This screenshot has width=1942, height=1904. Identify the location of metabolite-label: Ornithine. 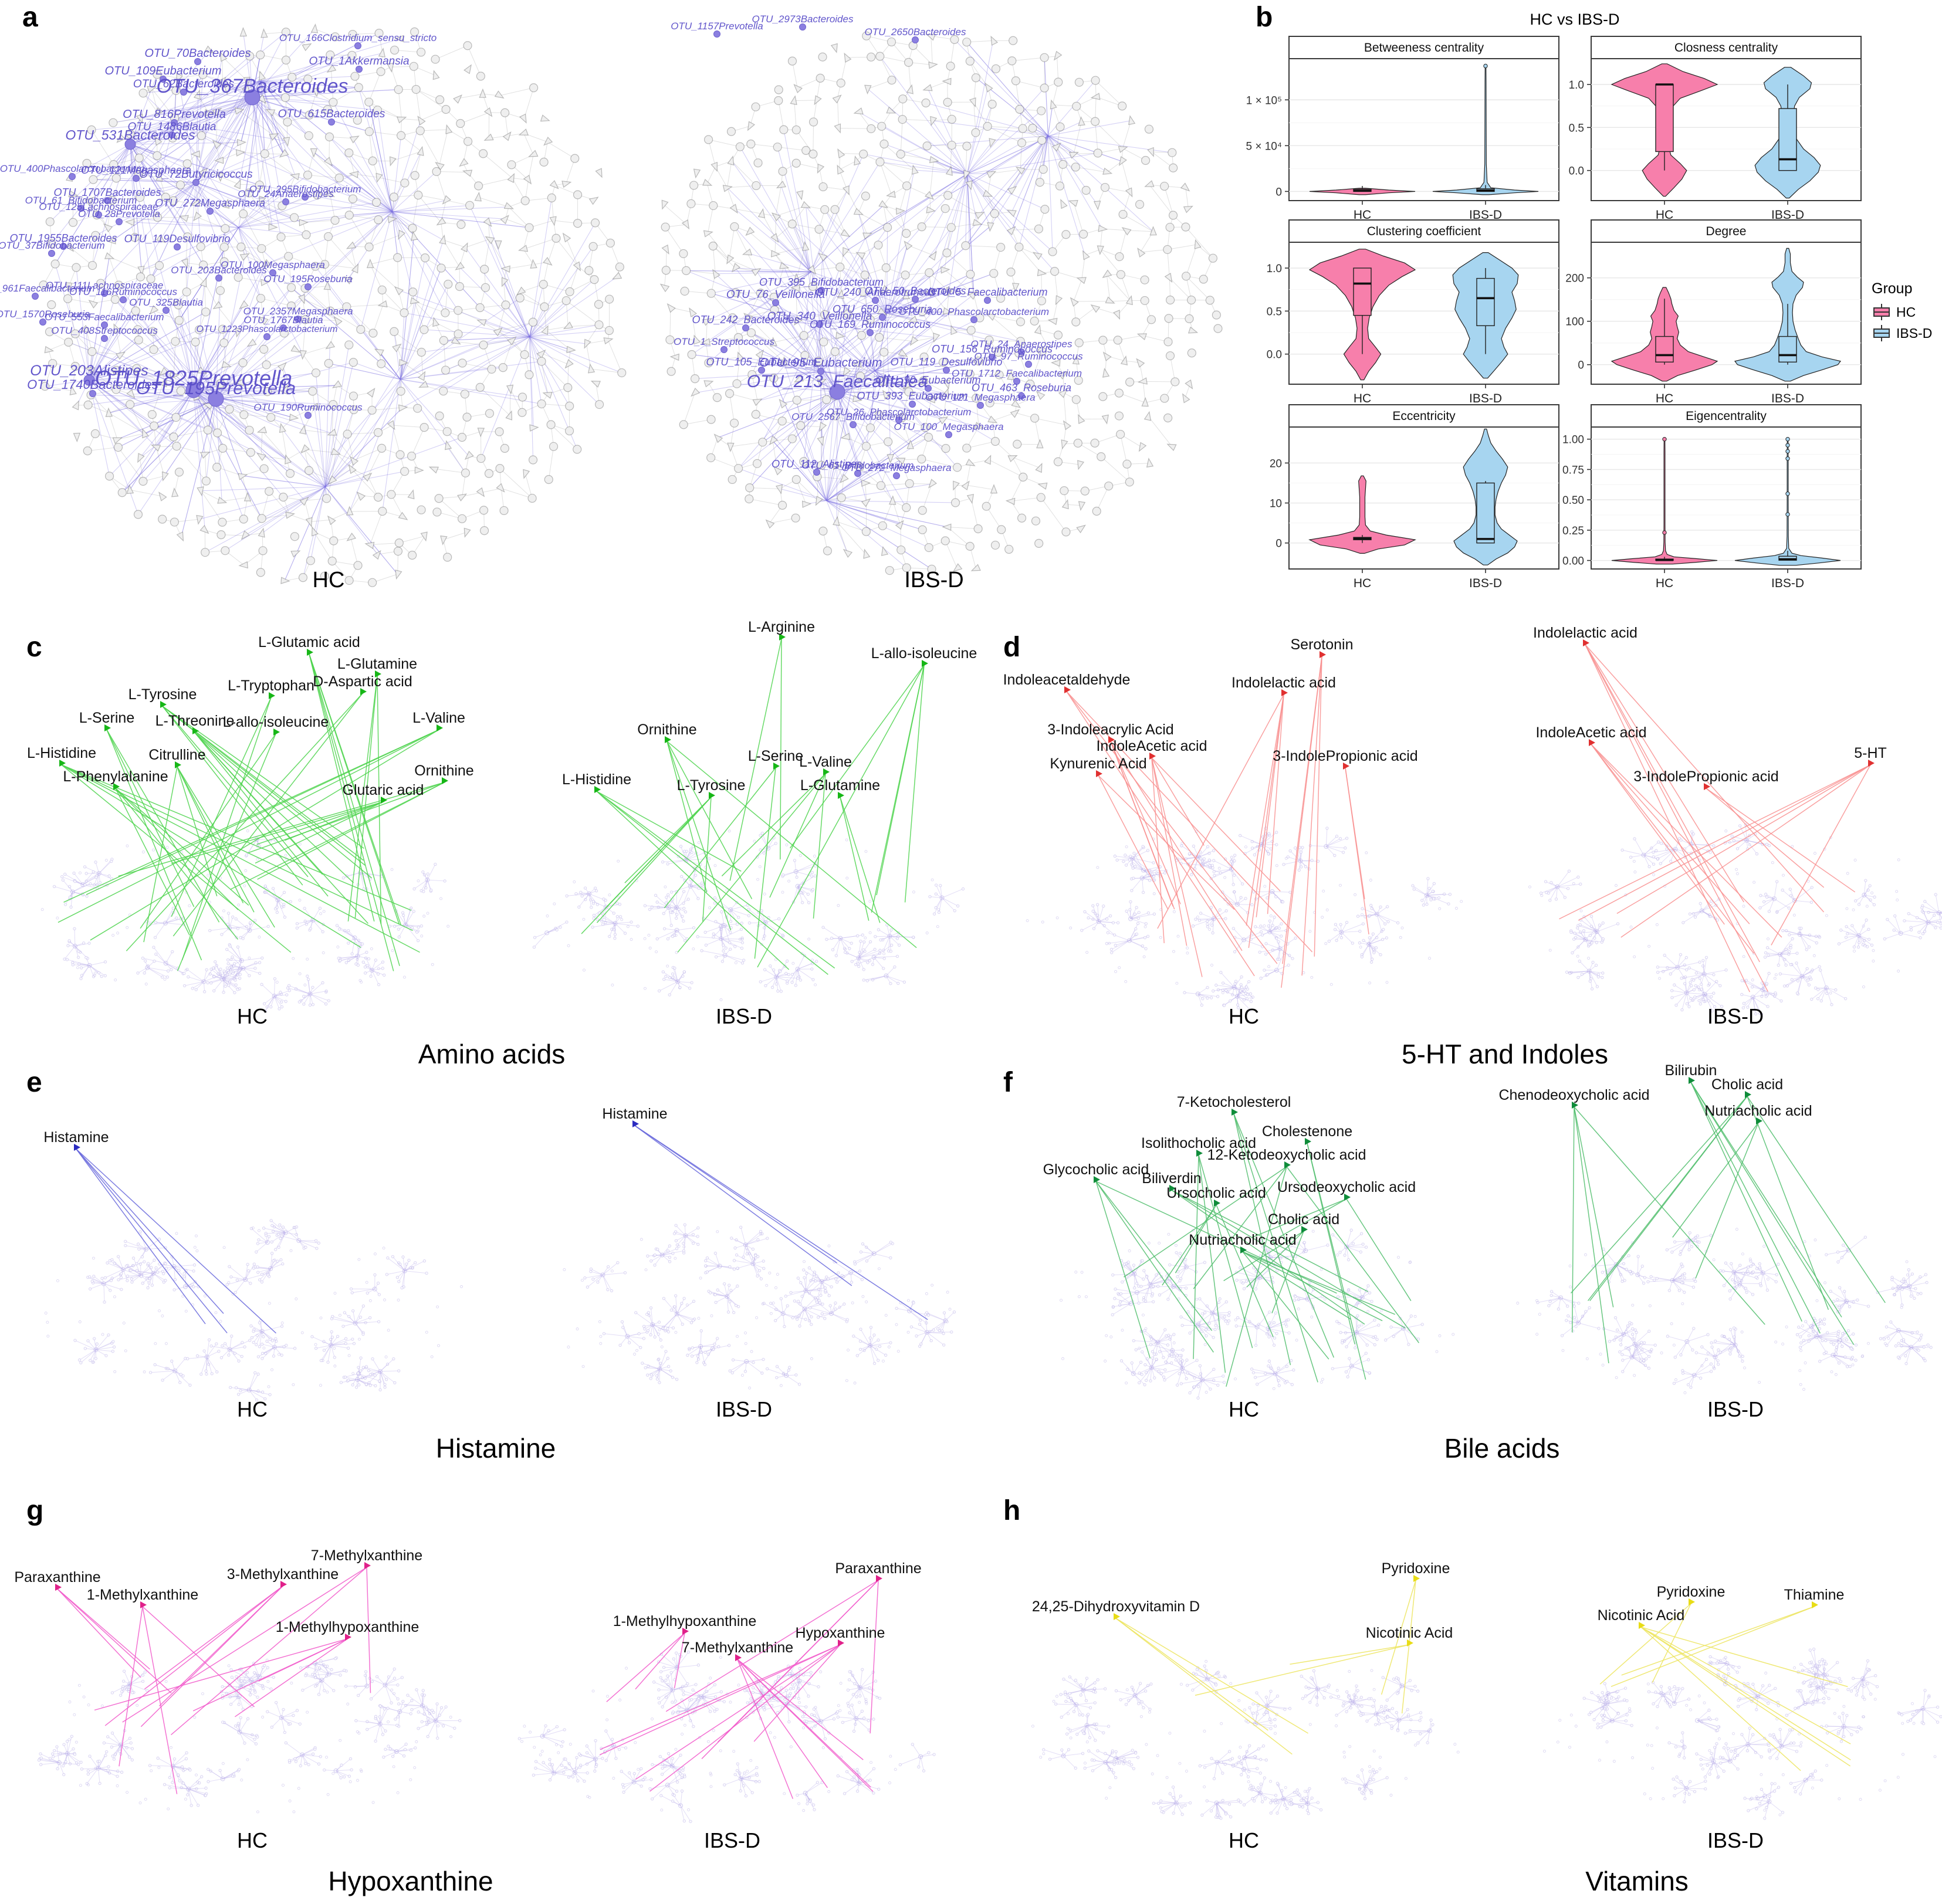
(443, 771).